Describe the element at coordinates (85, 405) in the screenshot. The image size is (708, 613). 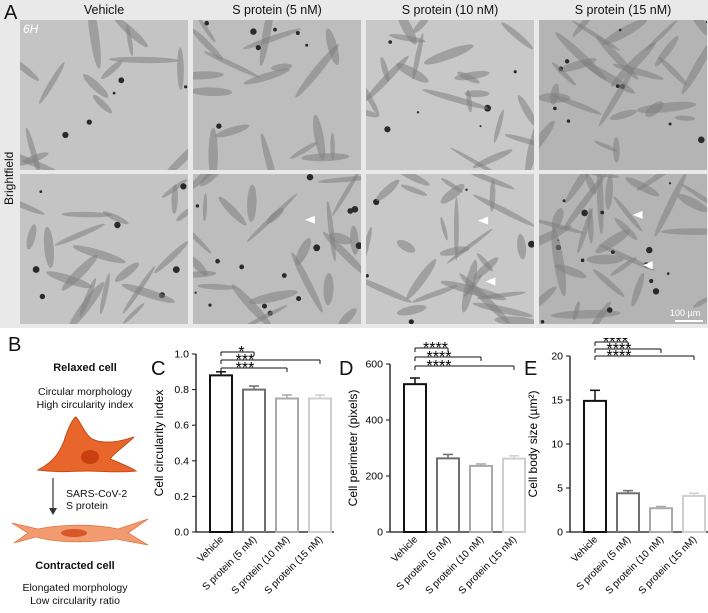
I see `relaxed-desc-2: High circularity index` at that location.